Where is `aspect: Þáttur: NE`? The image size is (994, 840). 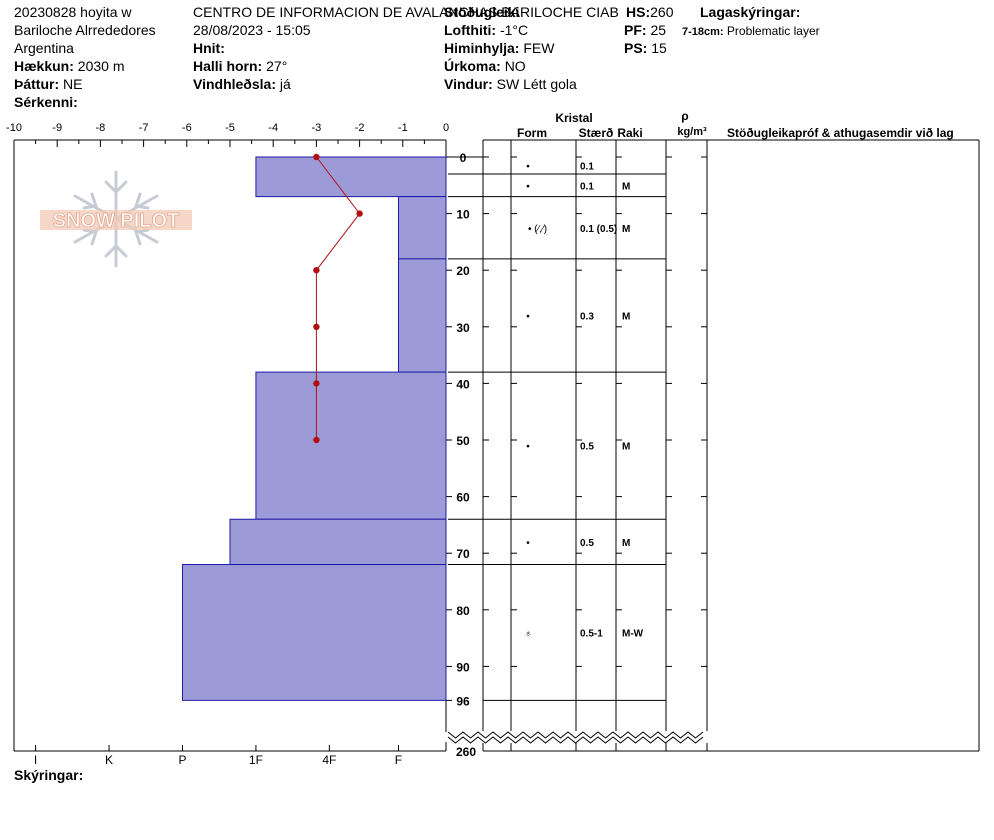 aspect: Þáttur: NE is located at coordinates (48, 84).